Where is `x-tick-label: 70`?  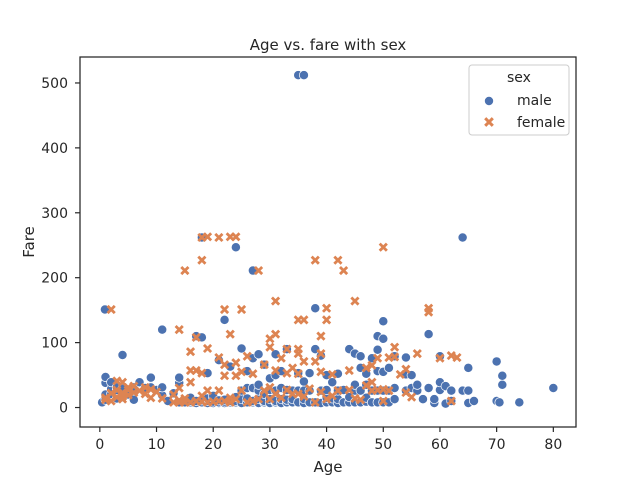 x-tick-label: 70 is located at coordinates (497, 445).